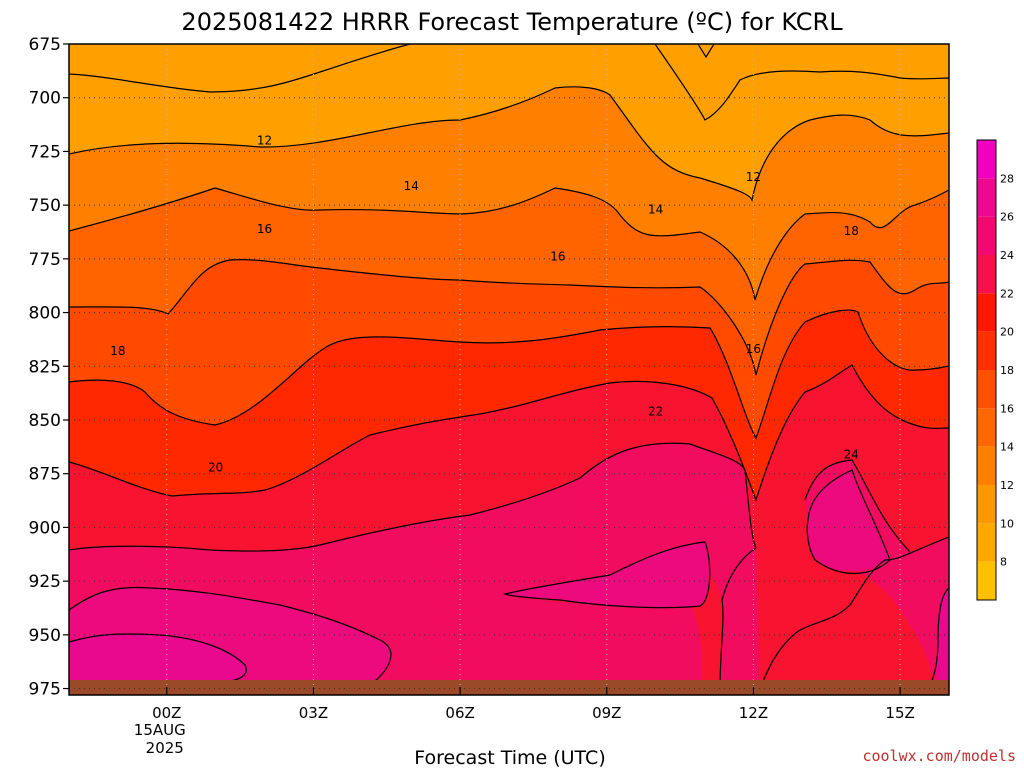 Image resolution: width=1024 pixels, height=768 pixels. What do you see at coordinates (655, 411) in the screenshot?
I see `contour-label: 22` at bounding box center [655, 411].